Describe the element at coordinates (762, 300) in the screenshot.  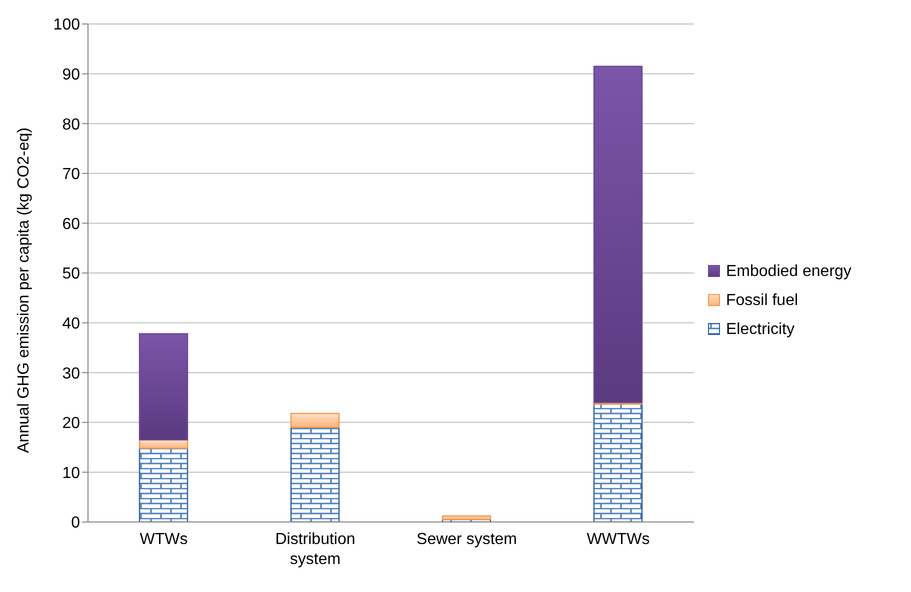
I see `legend-label: Fossil fuel` at that location.